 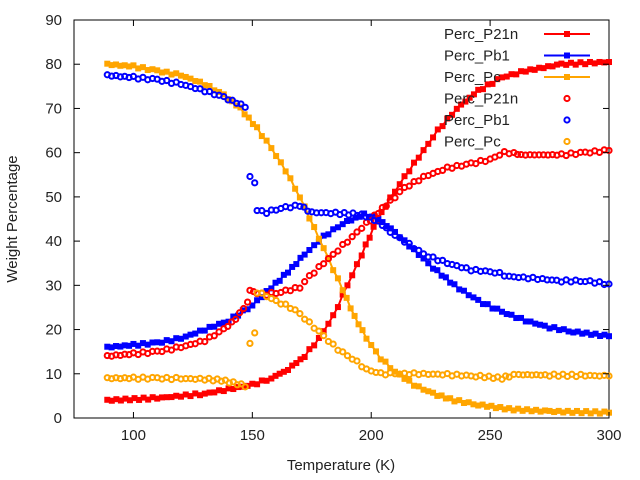 I want to click on y-tick-label: 70, so click(x=53, y=108).